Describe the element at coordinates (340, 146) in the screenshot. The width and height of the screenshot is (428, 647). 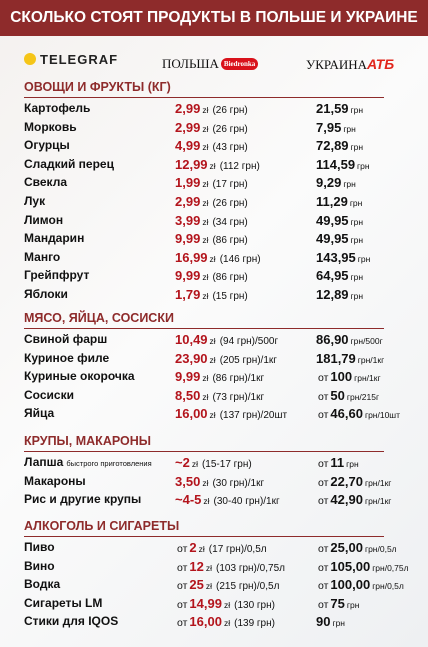
I see `ua-price: 72,89 грн` at that location.